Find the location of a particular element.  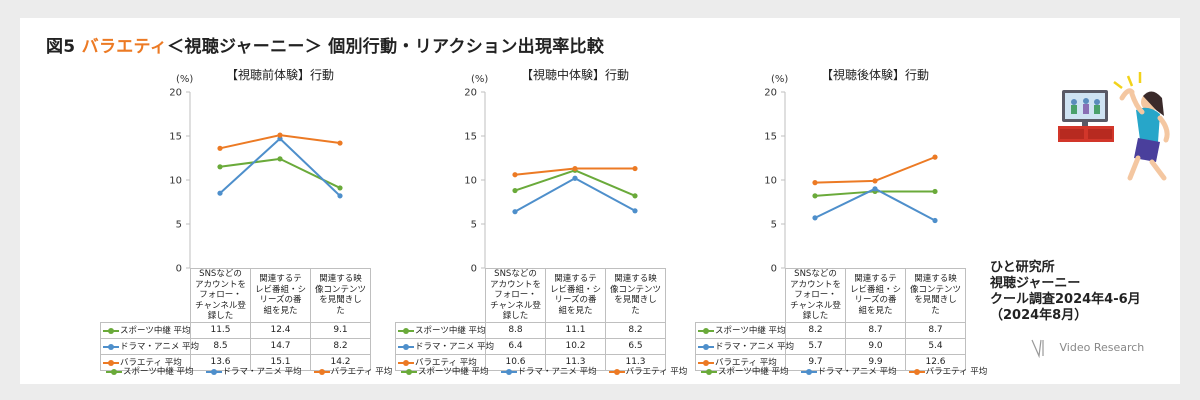

table-row: バラエティ 平均 10.6 11.3 11.3 is located at coordinates (530, 362).